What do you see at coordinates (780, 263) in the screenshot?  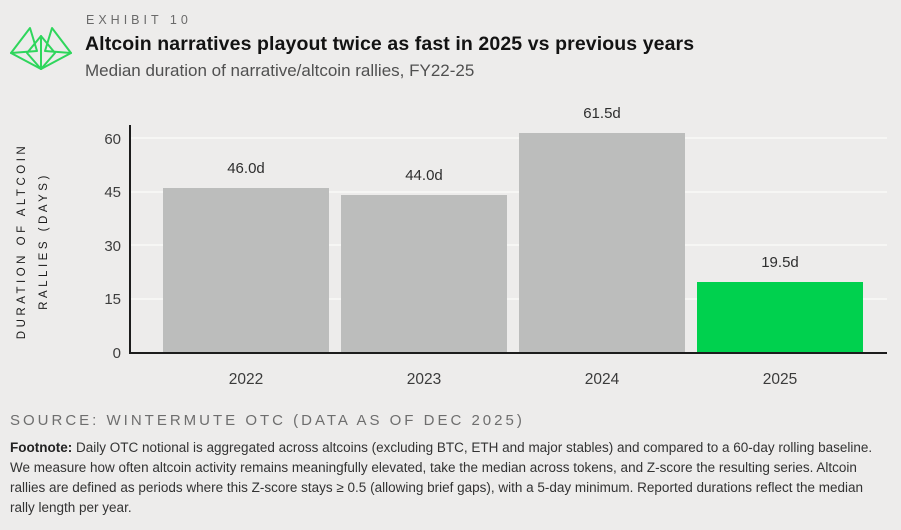 I see `bar-value-label-2025: 19.5d` at bounding box center [780, 263].